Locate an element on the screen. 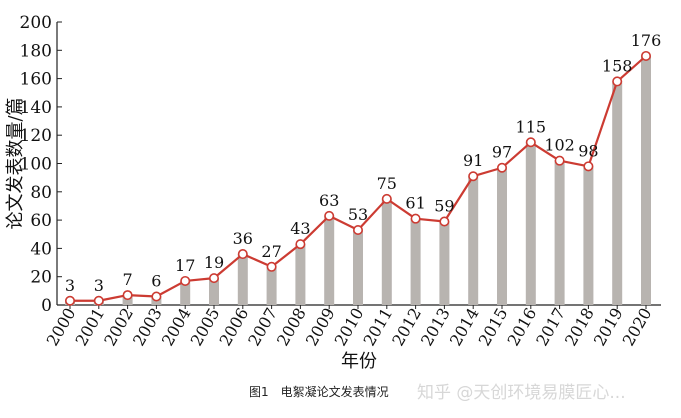 Image resolution: width=681 pixels, height=418 pixels. data-label: 97 is located at coordinates (502, 152).